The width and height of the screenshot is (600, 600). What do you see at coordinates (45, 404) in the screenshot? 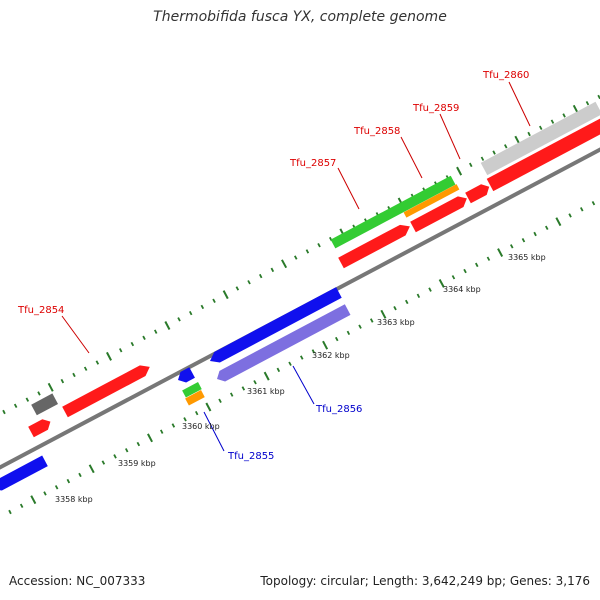
I see `gene-block-gray-dark` at bounding box center [45, 404].